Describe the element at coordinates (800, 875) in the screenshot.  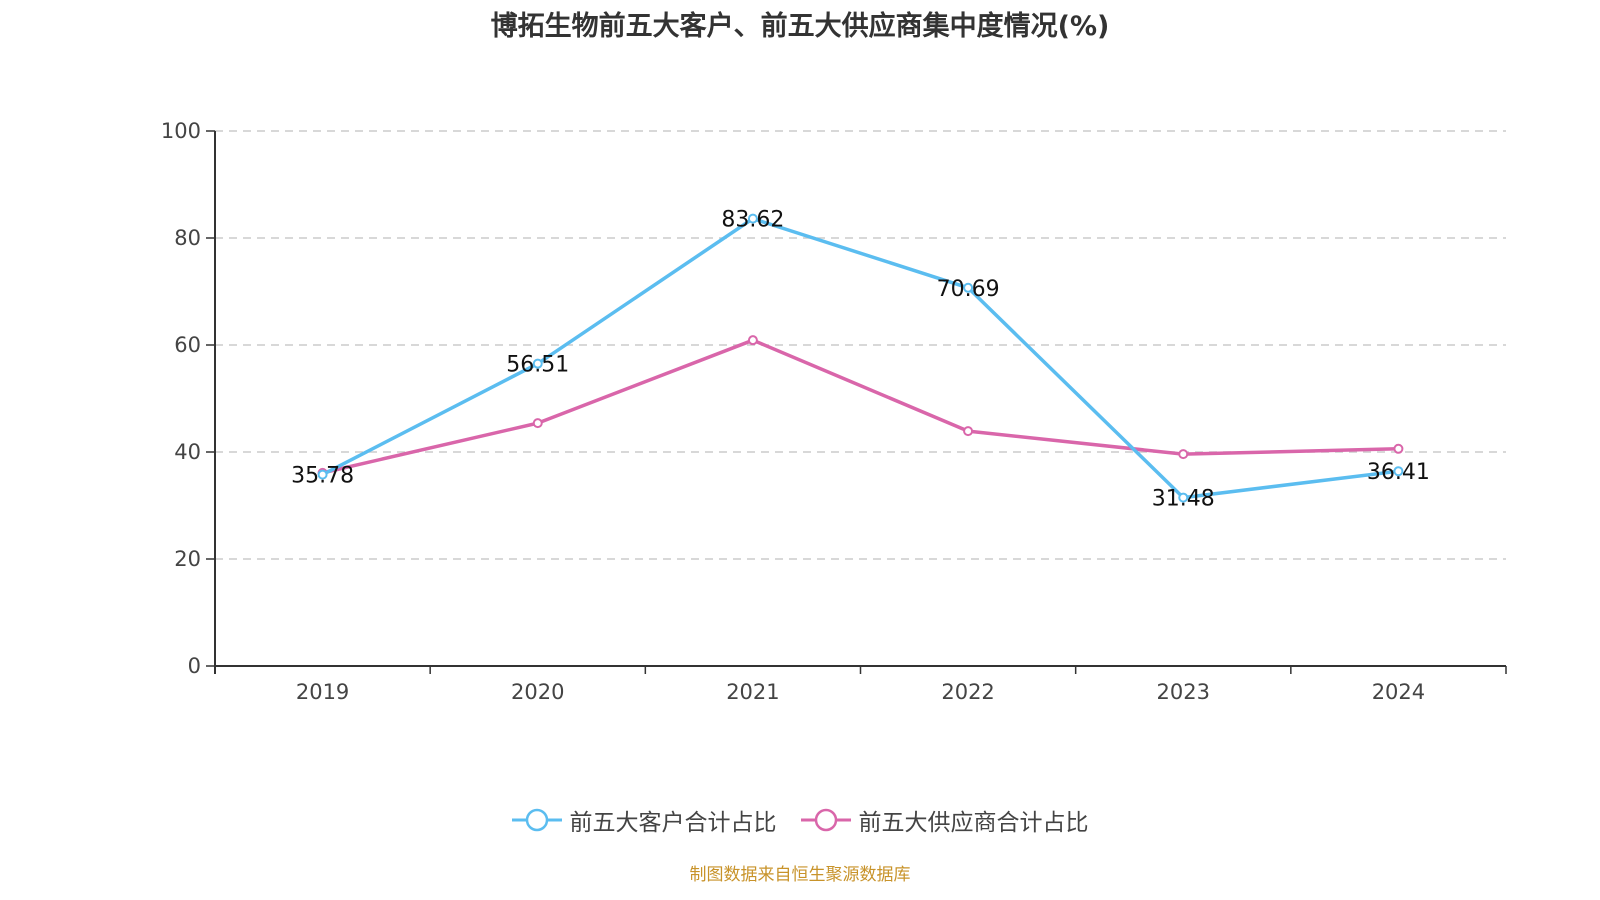
I see `source-note: 制图数据来自恒生聚源数据库` at that location.